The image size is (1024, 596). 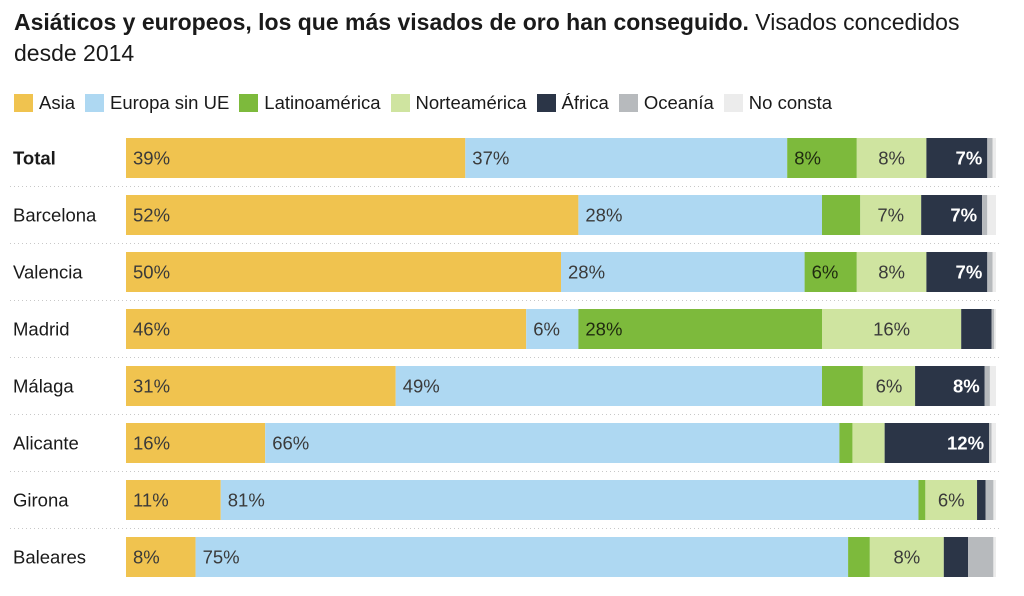 I want to click on legend-item: Latinoamérica, so click(x=310, y=103).